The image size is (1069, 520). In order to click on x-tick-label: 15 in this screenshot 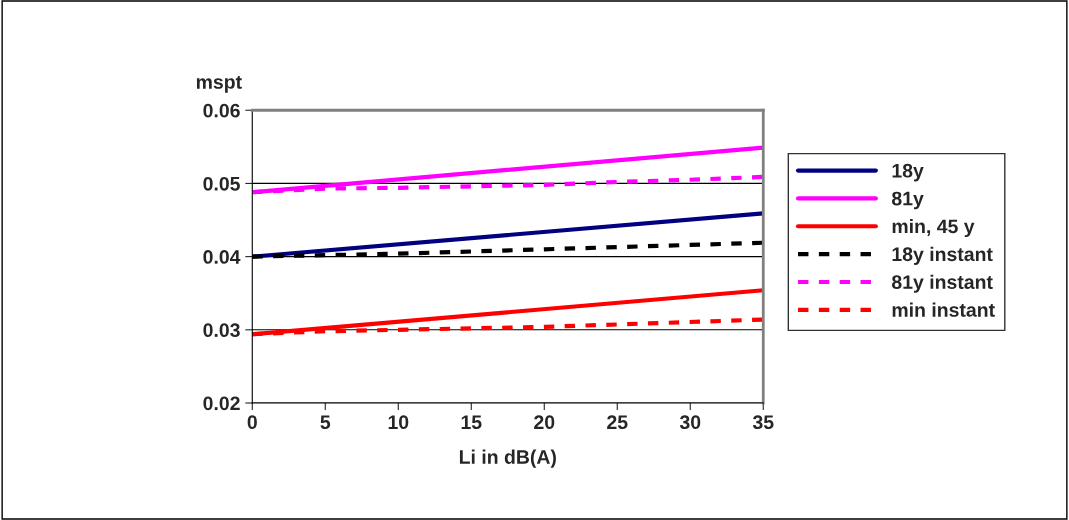, I will do `click(471, 422)`.